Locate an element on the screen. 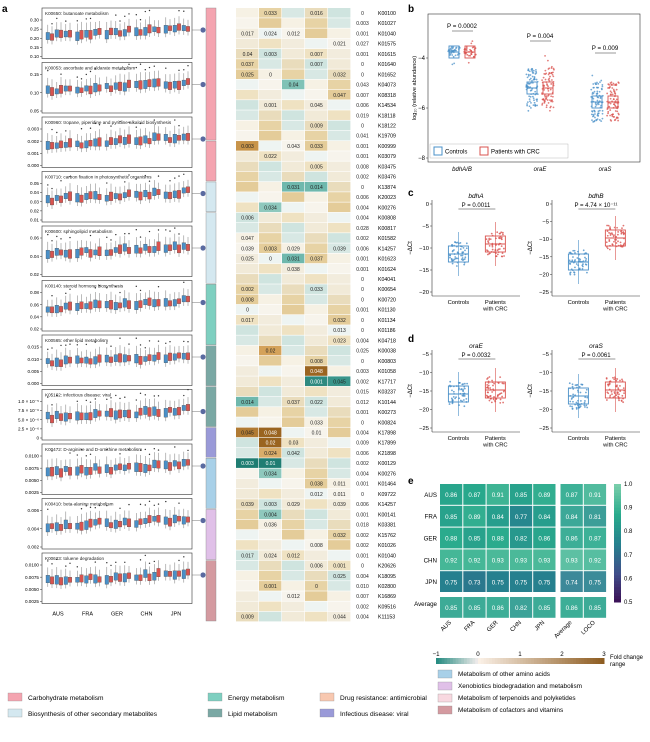 This screenshot has width=650, height=742. heatmap-cell-value: 0.85 is located at coordinates (451, 608).